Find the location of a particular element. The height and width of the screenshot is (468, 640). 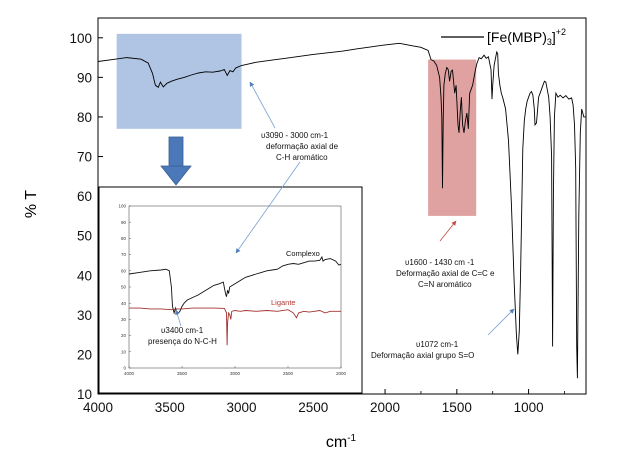

y-tick-label: 70 is located at coordinates (84, 157).